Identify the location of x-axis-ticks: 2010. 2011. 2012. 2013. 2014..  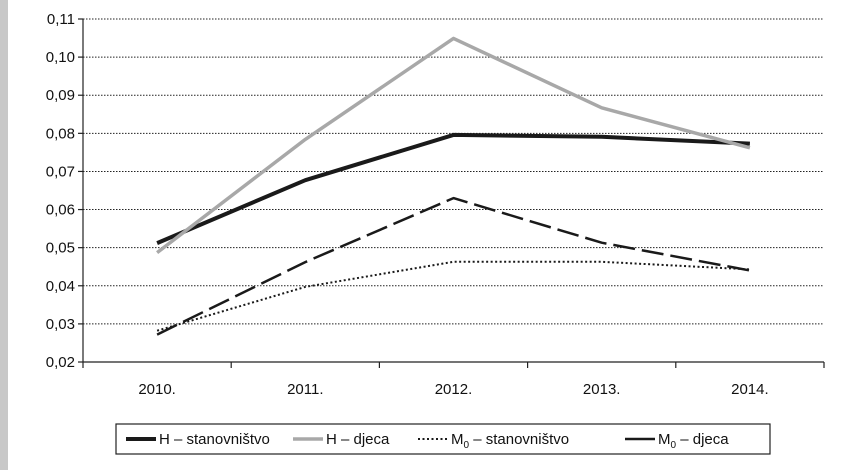
(453, 380).